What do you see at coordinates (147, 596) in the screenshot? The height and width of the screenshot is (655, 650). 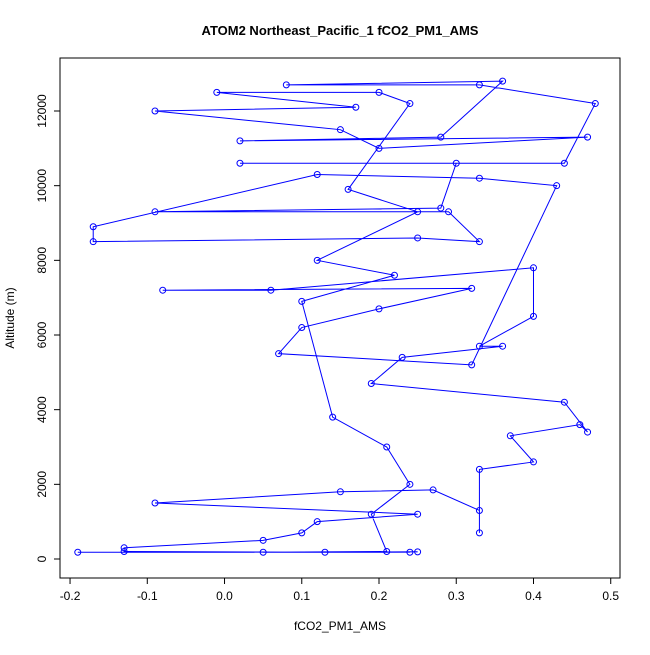 I see `x-tick-label: -0.1` at bounding box center [147, 596].